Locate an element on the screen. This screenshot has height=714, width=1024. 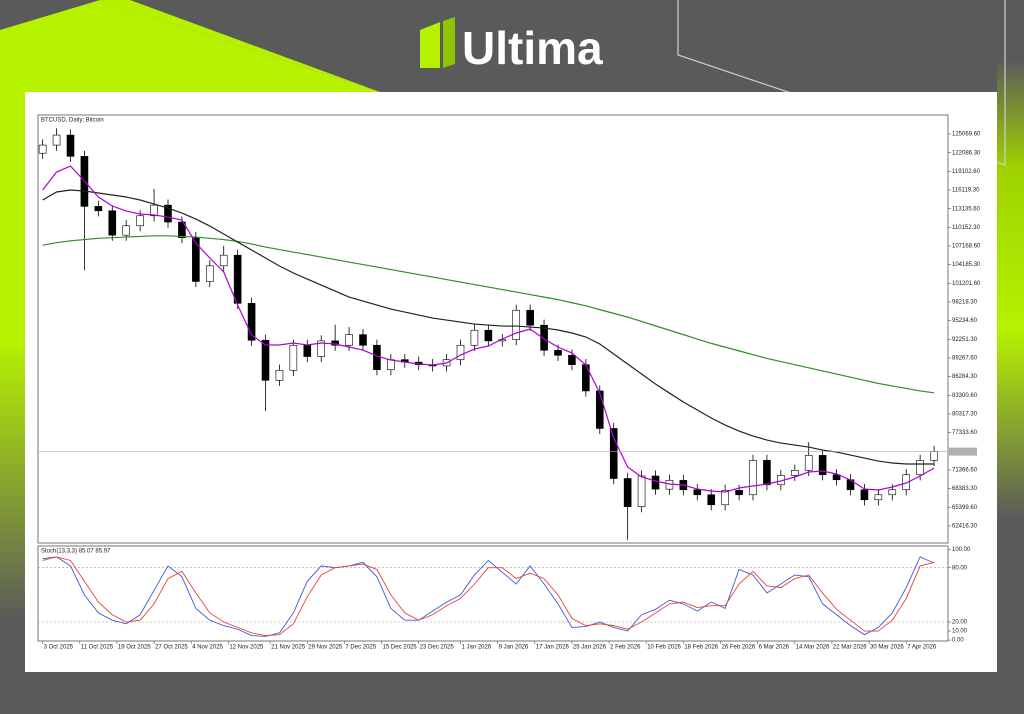
accent-right is located at coordinates (1010, 330).